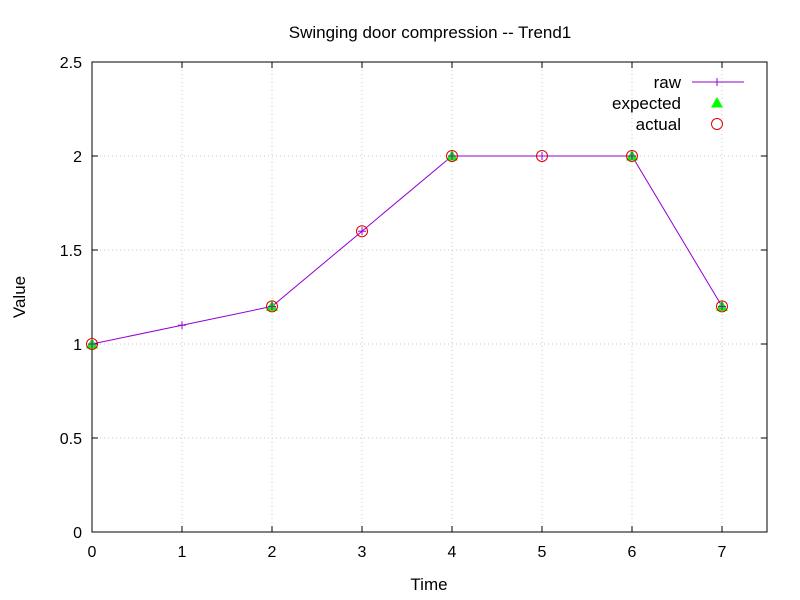 The height and width of the screenshot is (600, 800). Describe the element at coordinates (668, 82) in the screenshot. I see `legend-label-raw: raw` at that location.